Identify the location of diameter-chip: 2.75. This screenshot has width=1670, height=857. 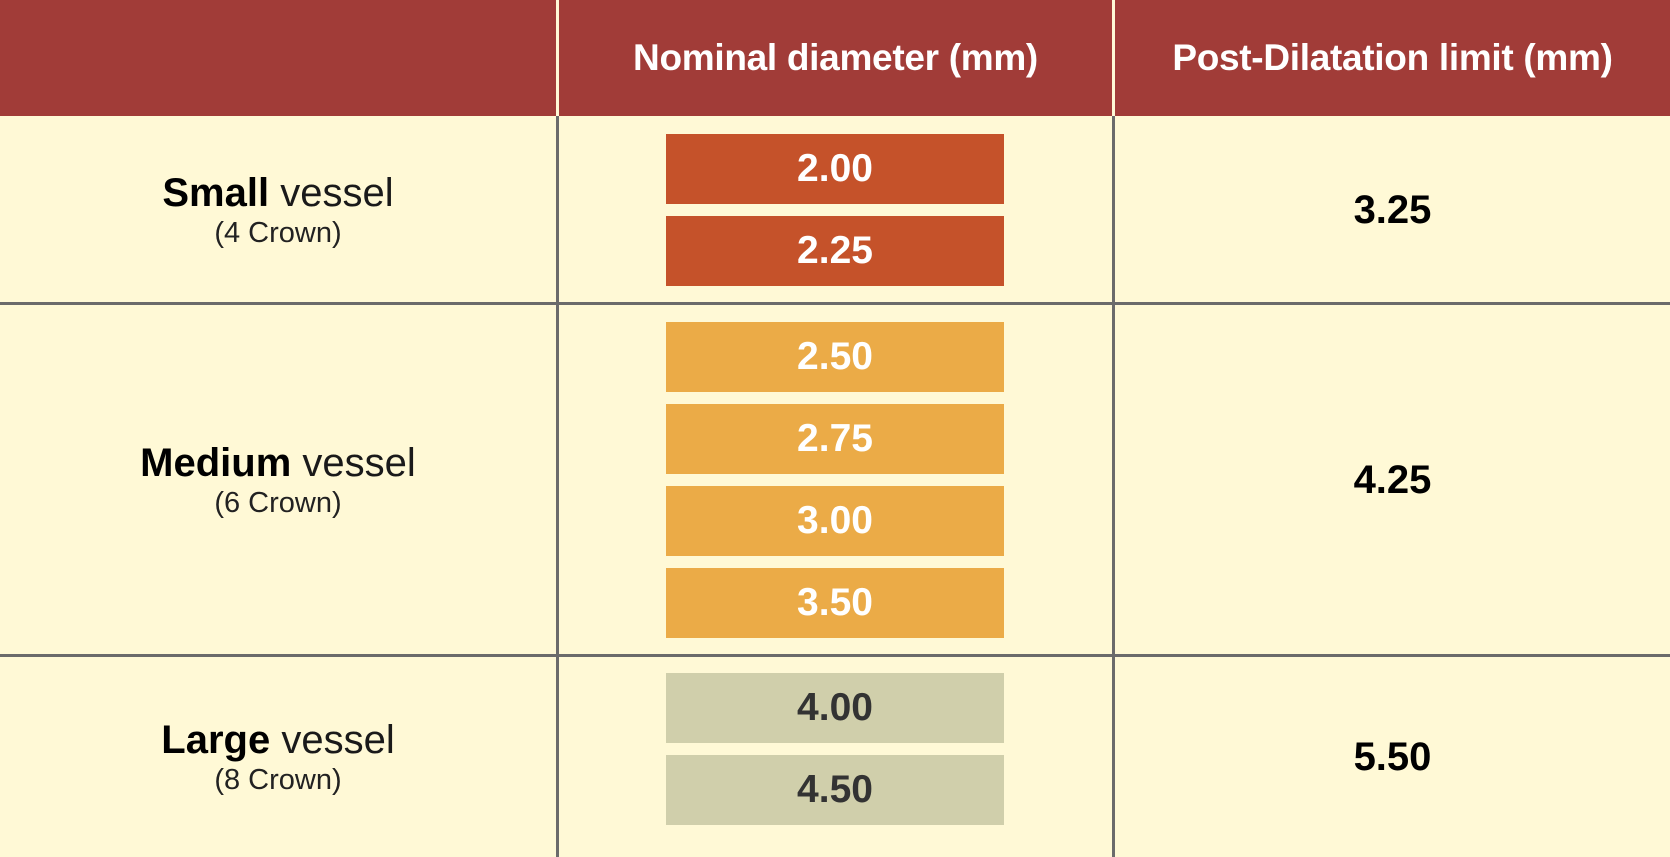
(835, 439).